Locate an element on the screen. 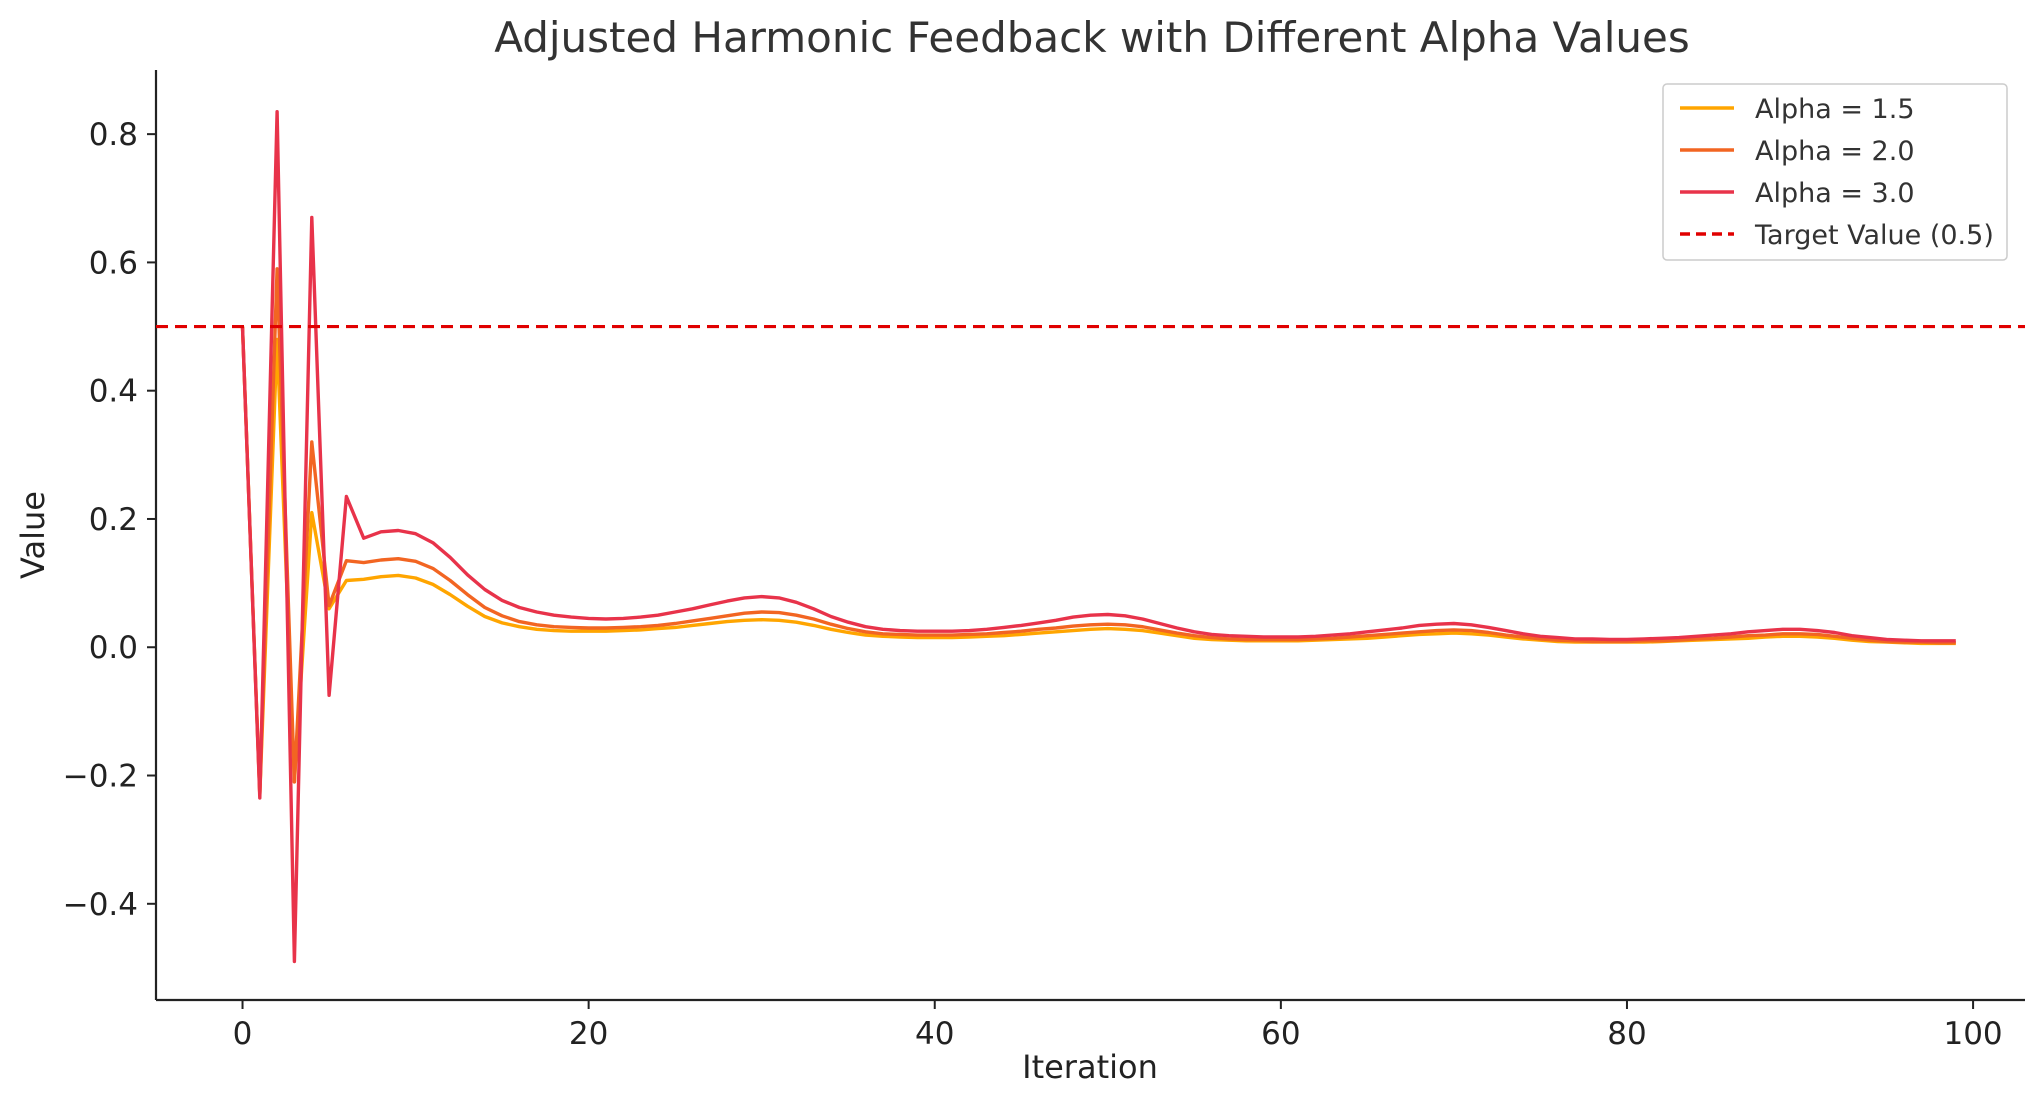 This screenshot has height=1101, width=2035. y-tick-label: 0.0 is located at coordinates (113, 648).